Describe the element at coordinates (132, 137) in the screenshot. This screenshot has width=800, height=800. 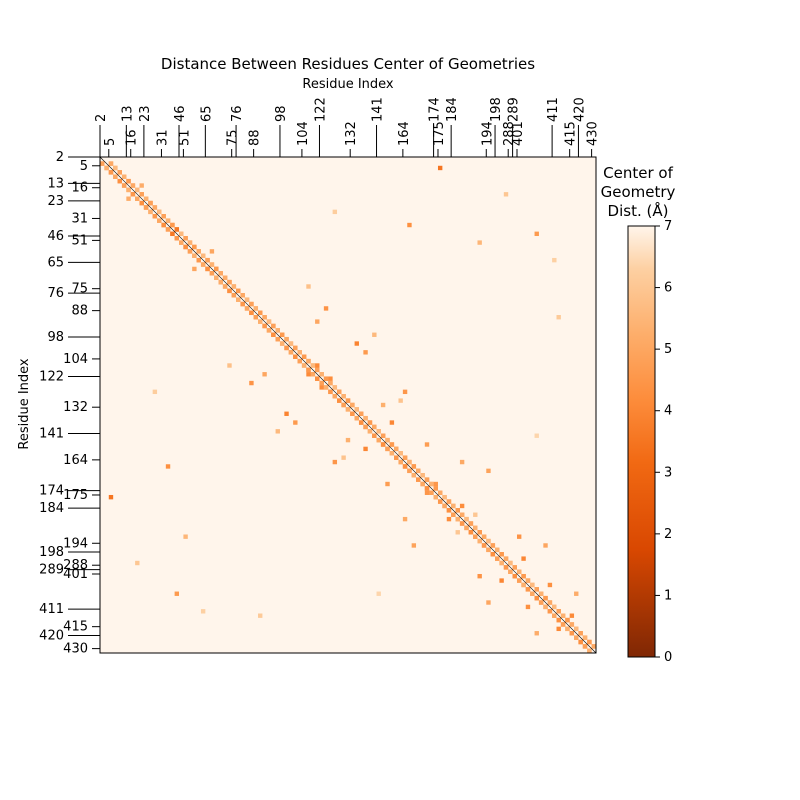
I see `x-tick-label: 16` at that location.